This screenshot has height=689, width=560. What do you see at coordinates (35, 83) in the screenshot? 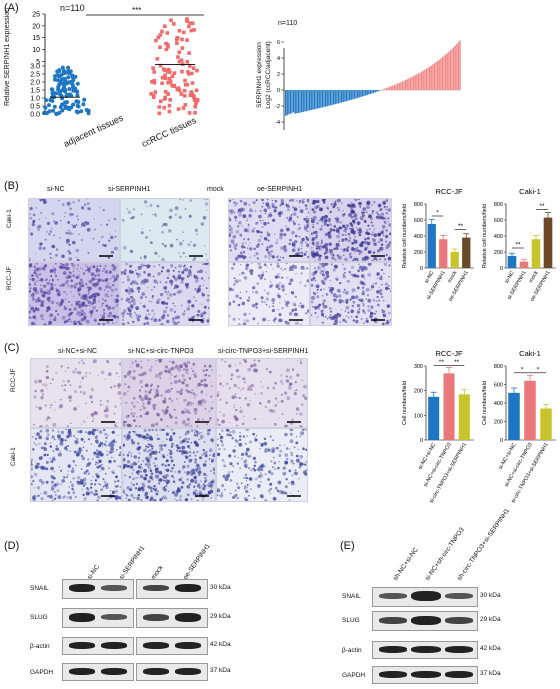
I see `svg-text: 2.0` at bounding box center [35, 83].